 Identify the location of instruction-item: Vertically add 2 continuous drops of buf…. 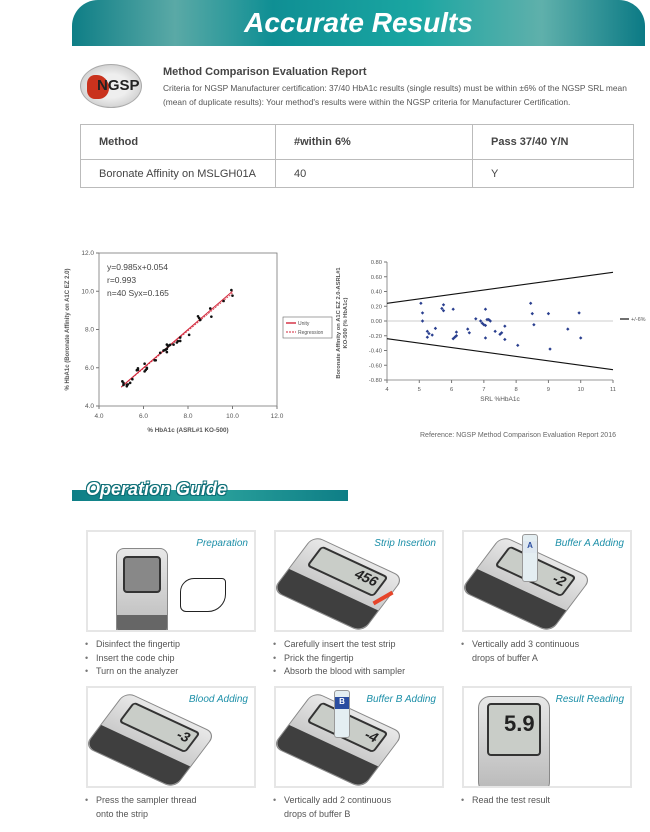
(337, 807).